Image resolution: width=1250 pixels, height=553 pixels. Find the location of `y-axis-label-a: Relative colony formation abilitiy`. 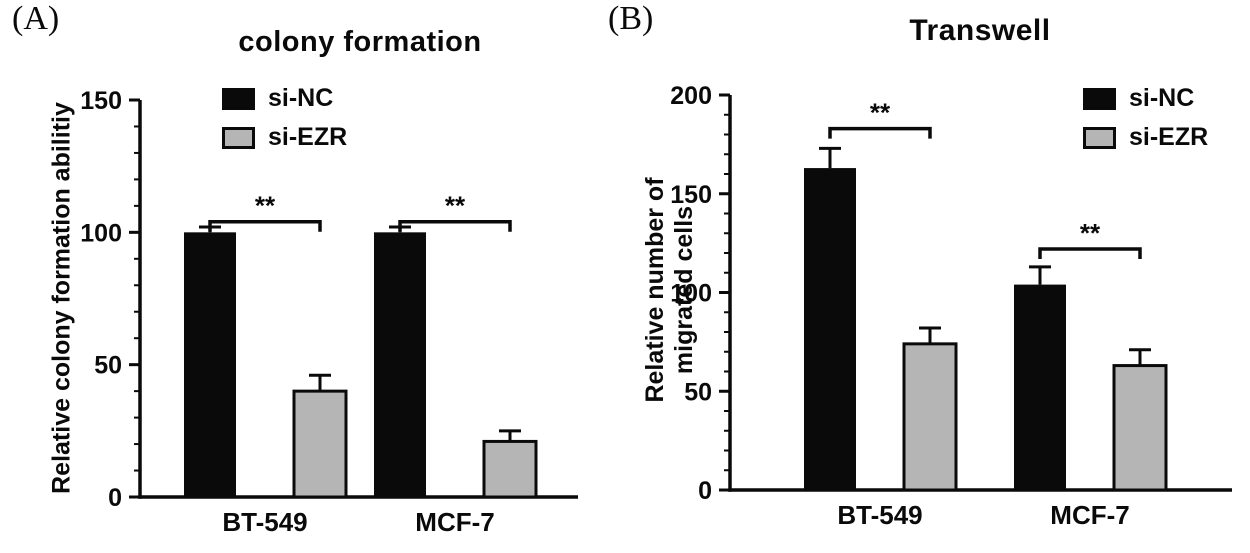

y-axis-label-a: Relative colony formation abilitiy is located at coordinates (61, 298).